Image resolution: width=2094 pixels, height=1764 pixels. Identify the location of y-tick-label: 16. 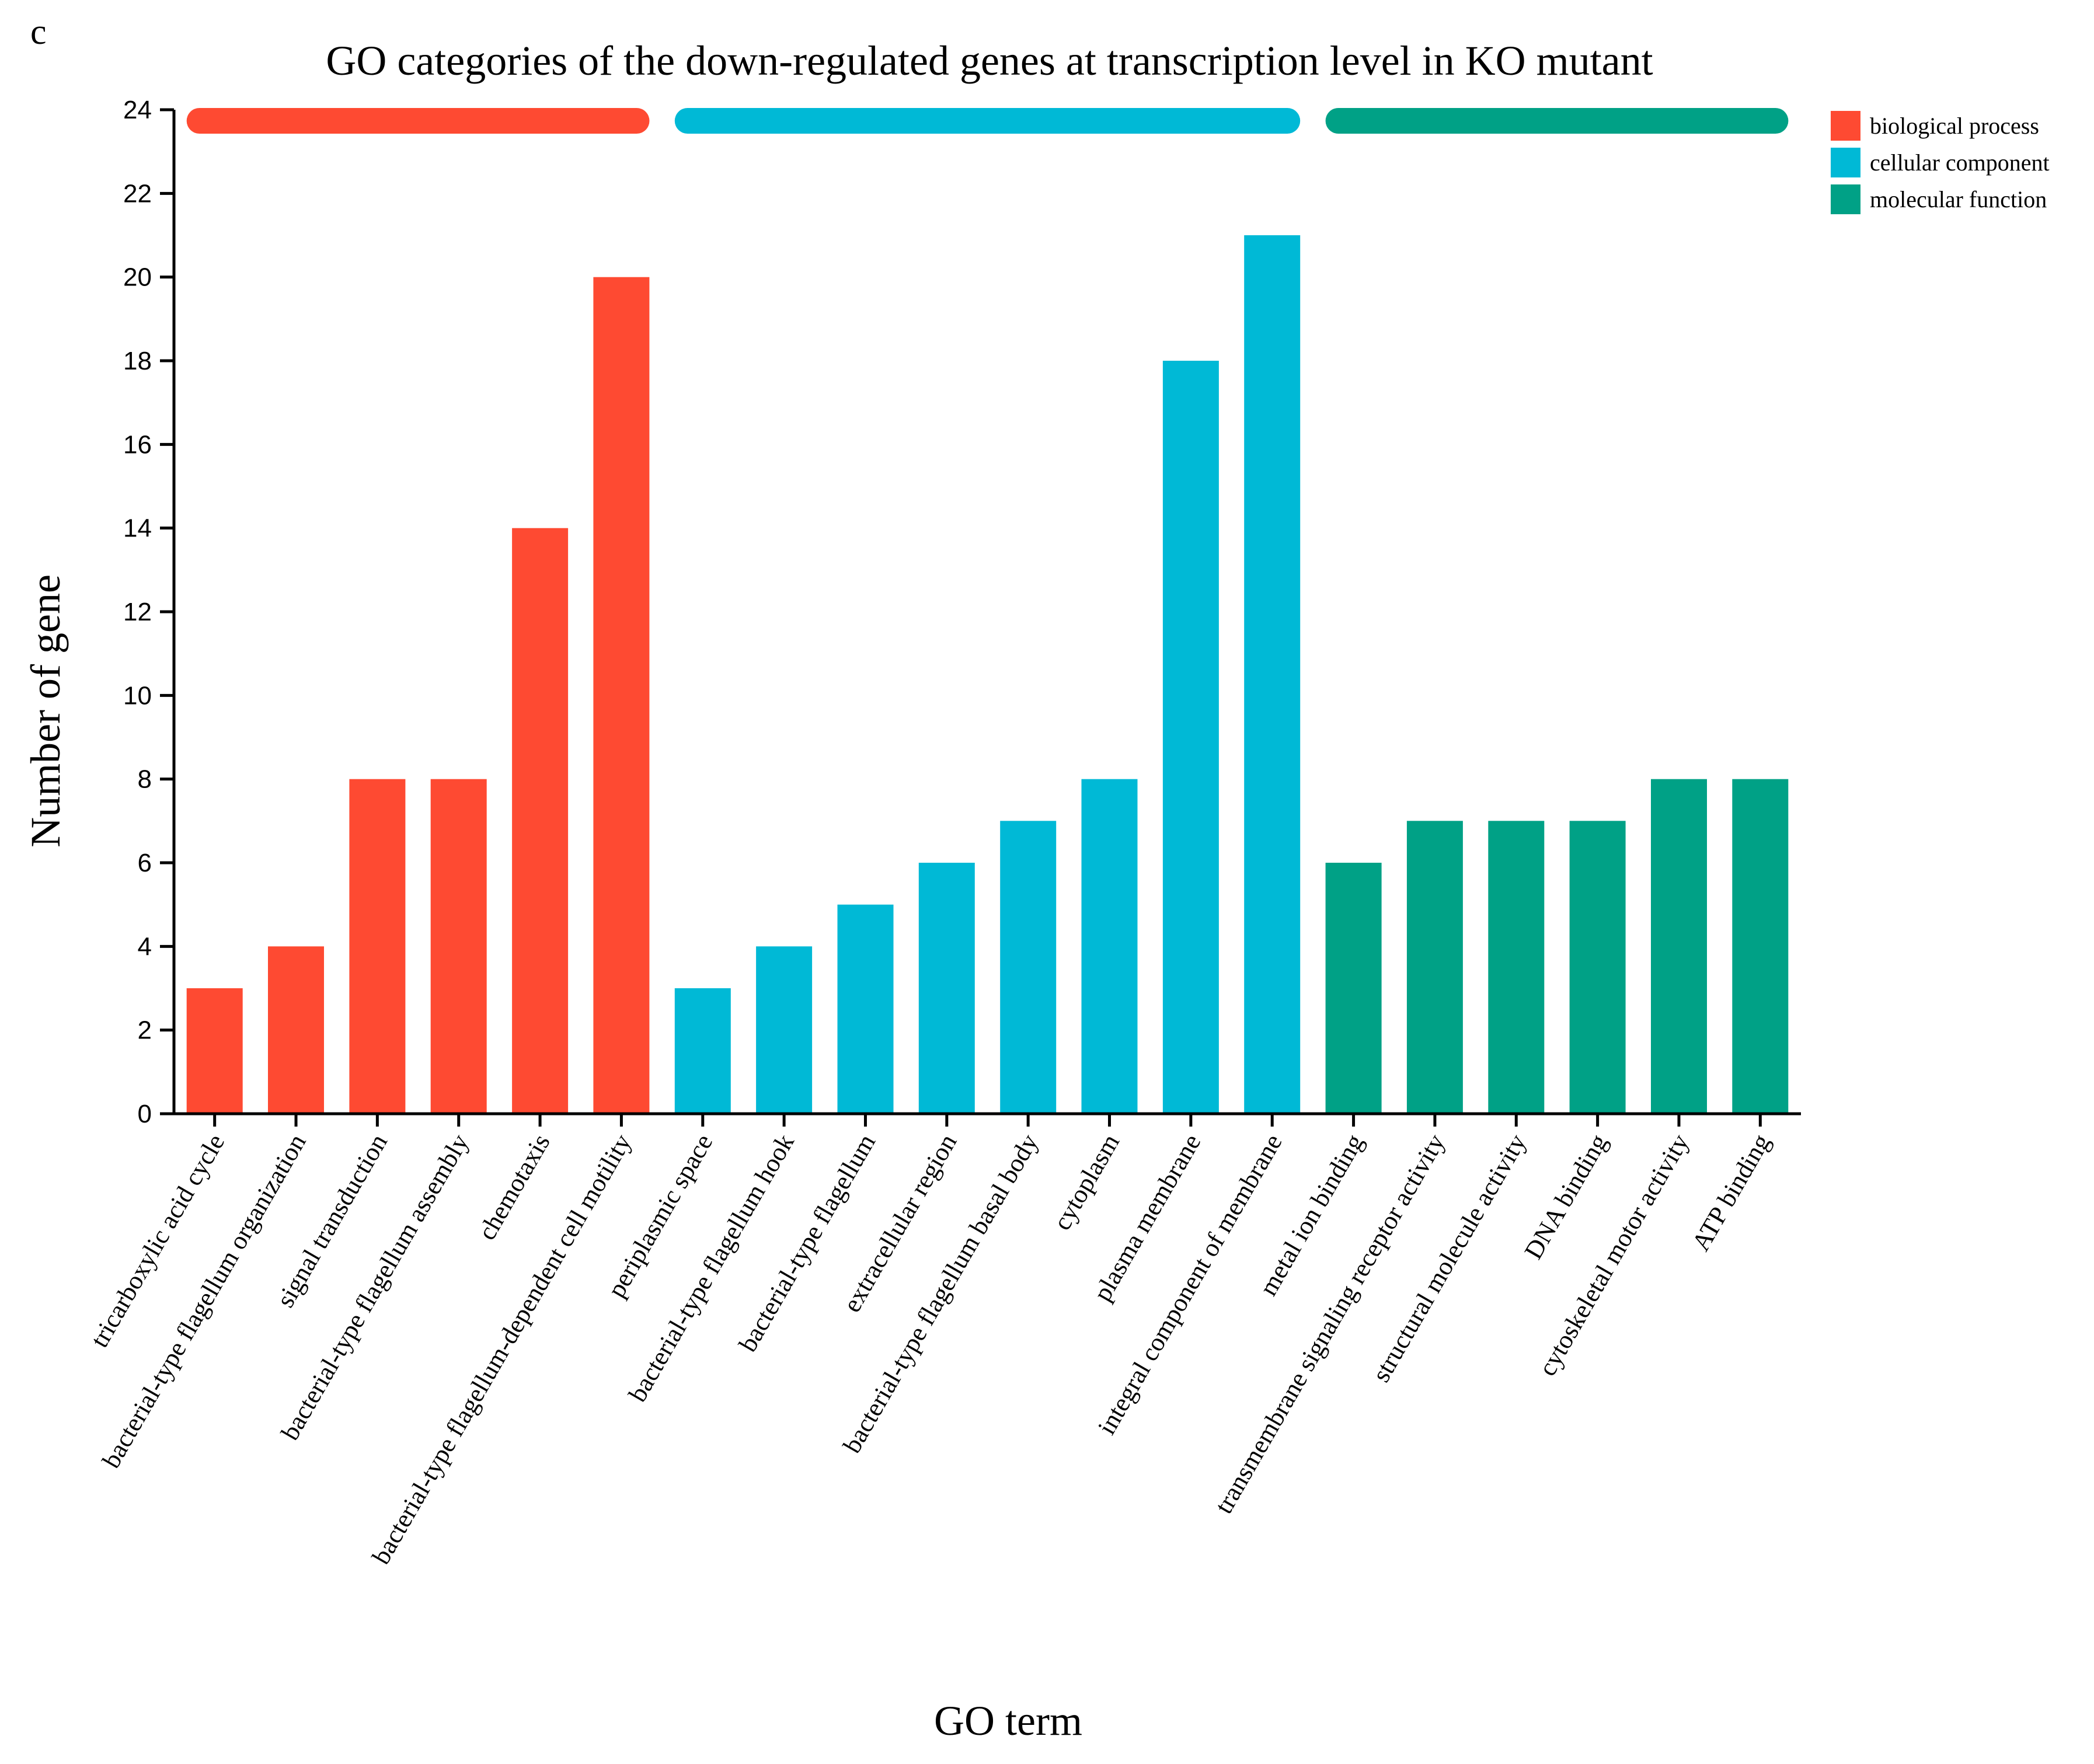
(137, 444).